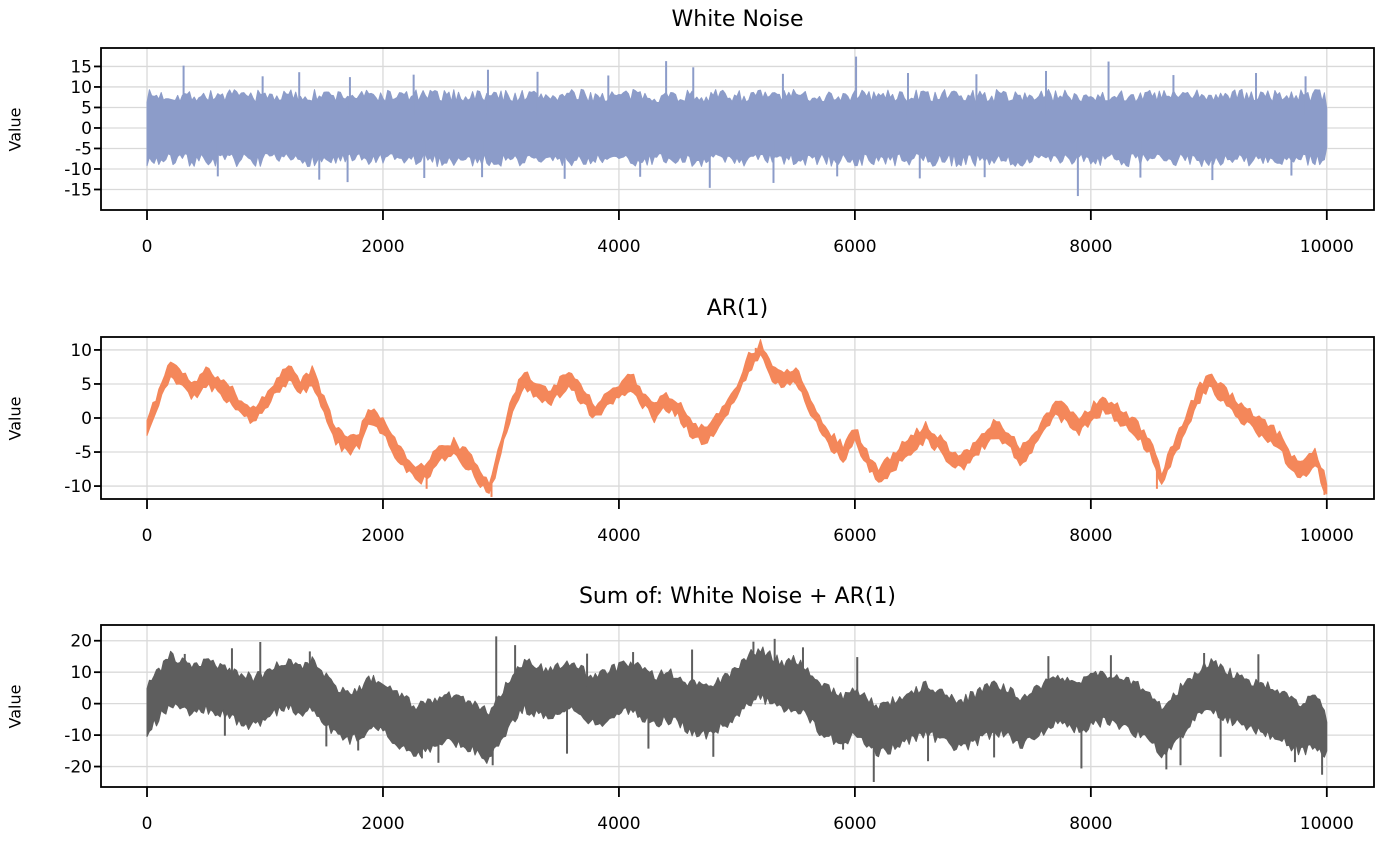  Describe the element at coordinates (81, 642) in the screenshot. I see `y-tick-label: 20` at that location.